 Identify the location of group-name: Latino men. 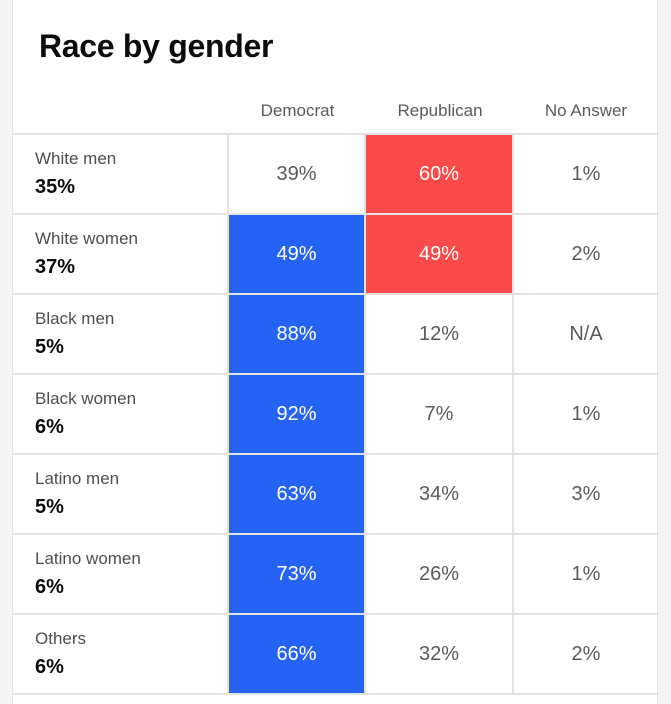
(77, 478).